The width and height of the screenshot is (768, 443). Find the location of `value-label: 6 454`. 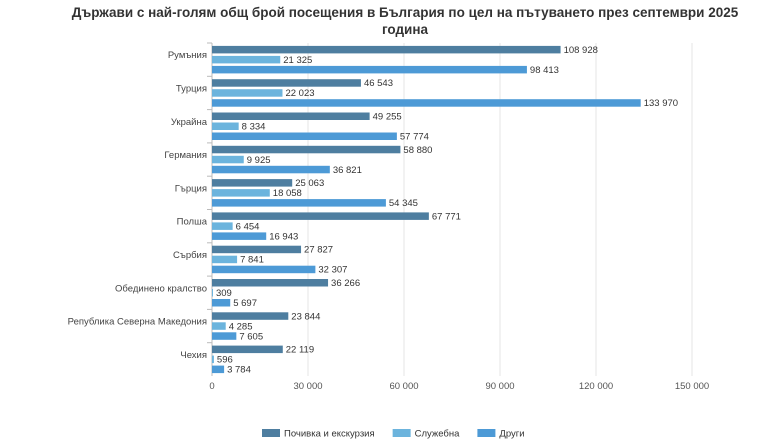

value-label: 6 454 is located at coordinates (248, 226).